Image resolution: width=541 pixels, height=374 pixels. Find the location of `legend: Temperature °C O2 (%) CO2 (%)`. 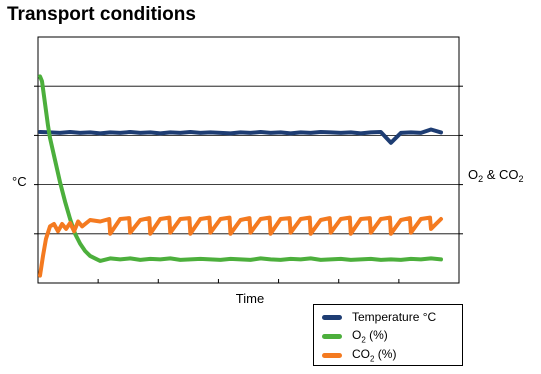

legend: Temperature °C O2 (%) CO2 (%) is located at coordinates (388, 335).